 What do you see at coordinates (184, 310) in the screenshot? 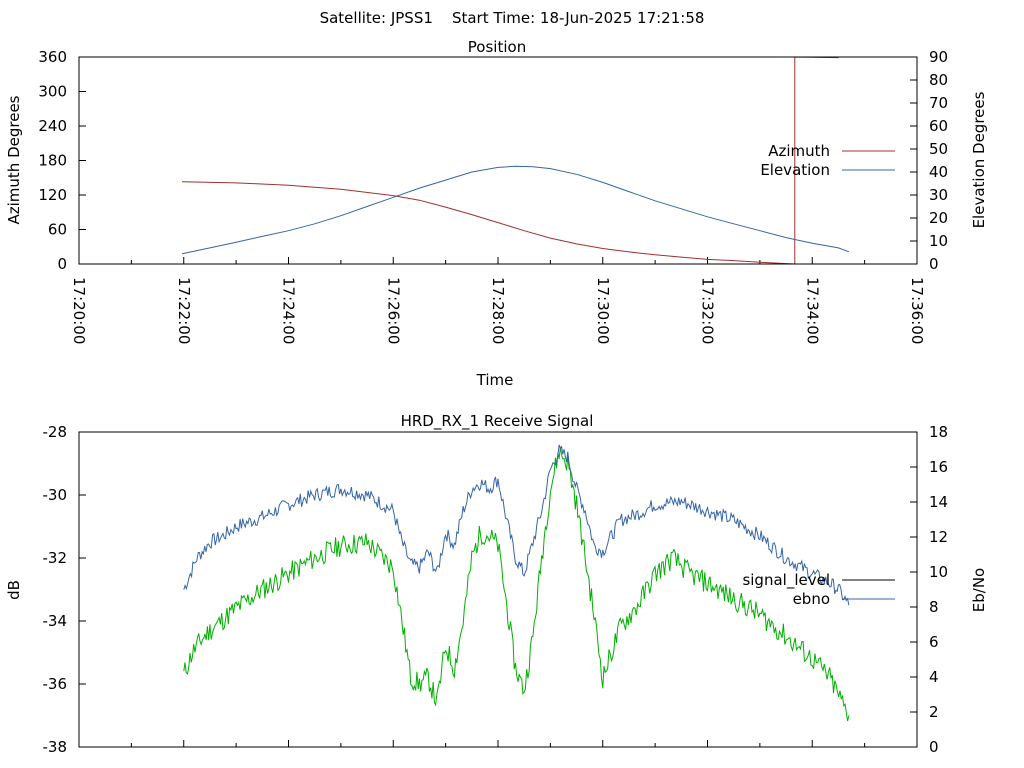
I see `time-tick-label: 17:22:00` at bounding box center [184, 310].